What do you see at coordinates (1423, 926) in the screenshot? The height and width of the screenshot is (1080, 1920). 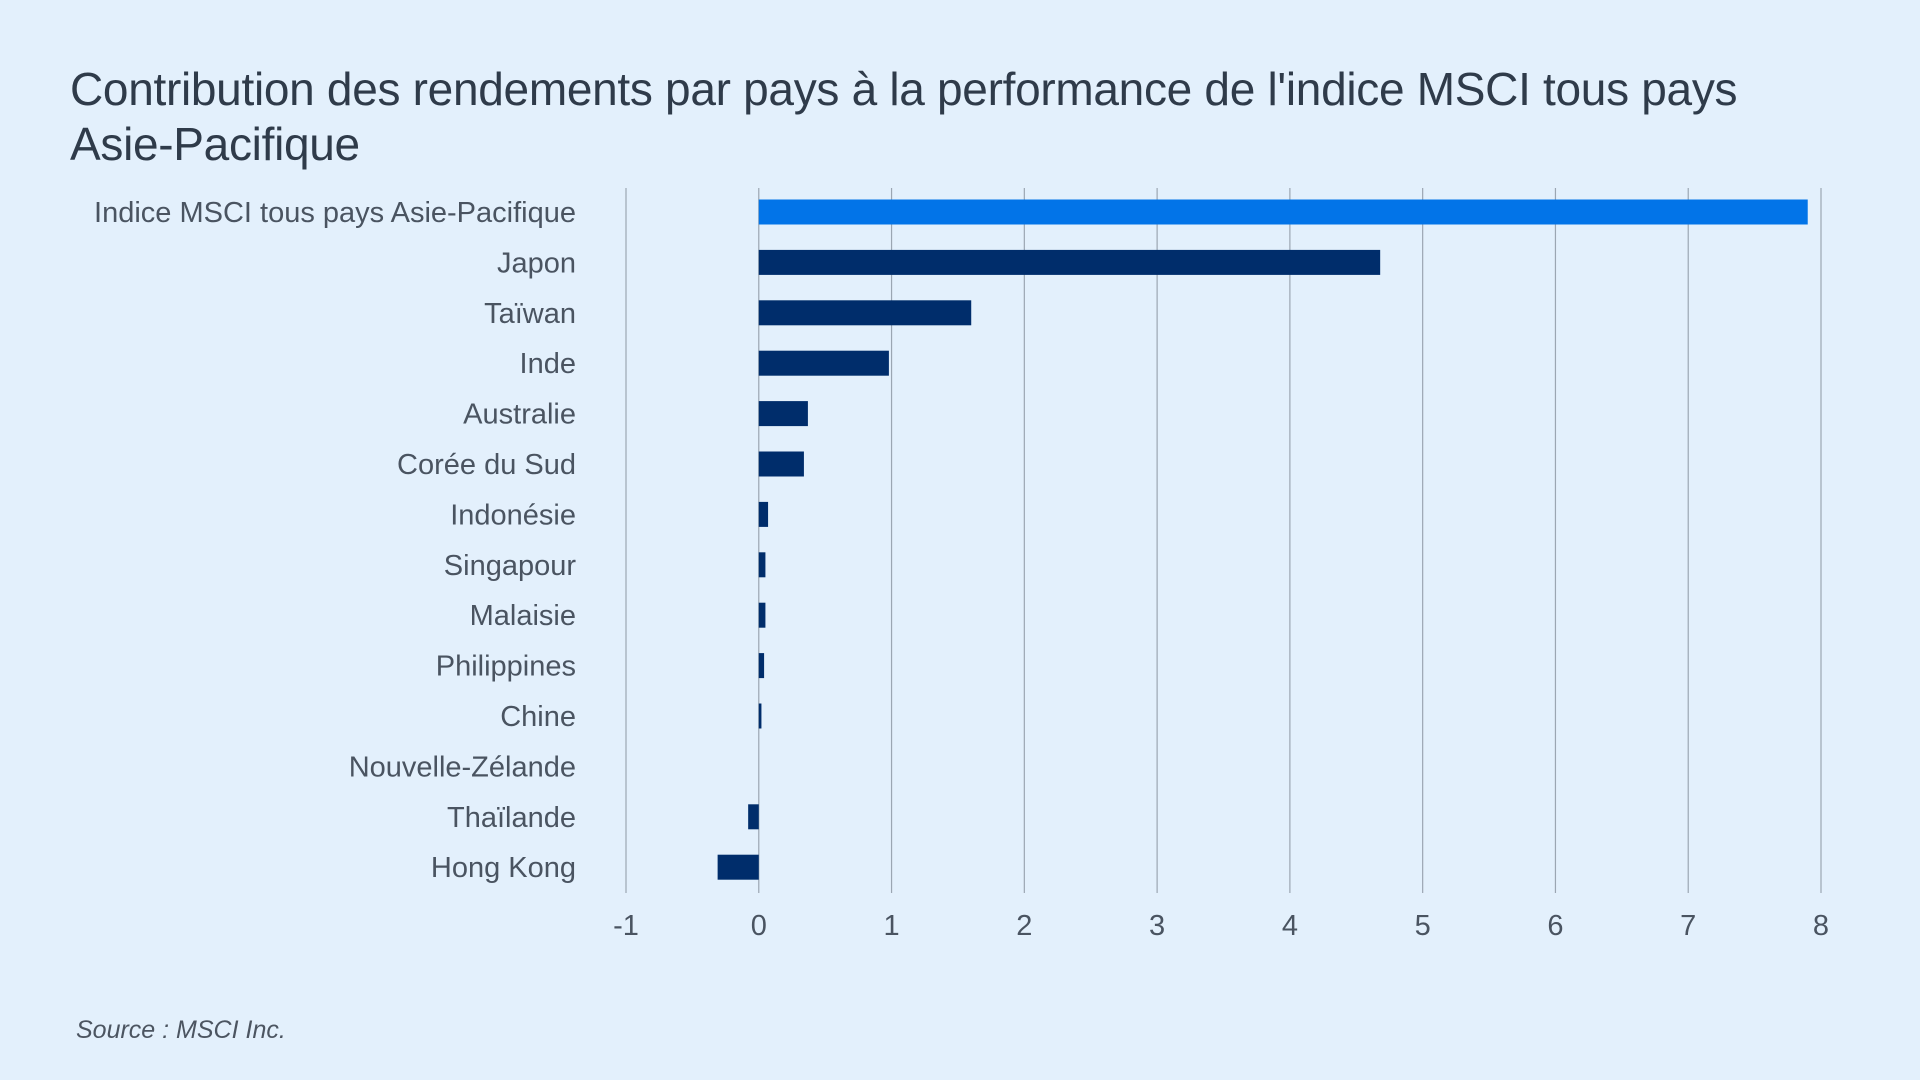 I see `x-tick-label: 5` at bounding box center [1423, 926].